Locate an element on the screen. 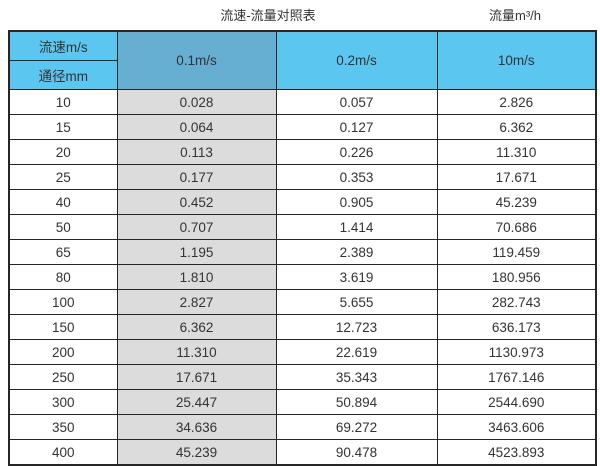 Image resolution: width=600 pixels, height=466 pixels. table-row: 80 1.810 3.619 180.956 is located at coordinates (302, 277).